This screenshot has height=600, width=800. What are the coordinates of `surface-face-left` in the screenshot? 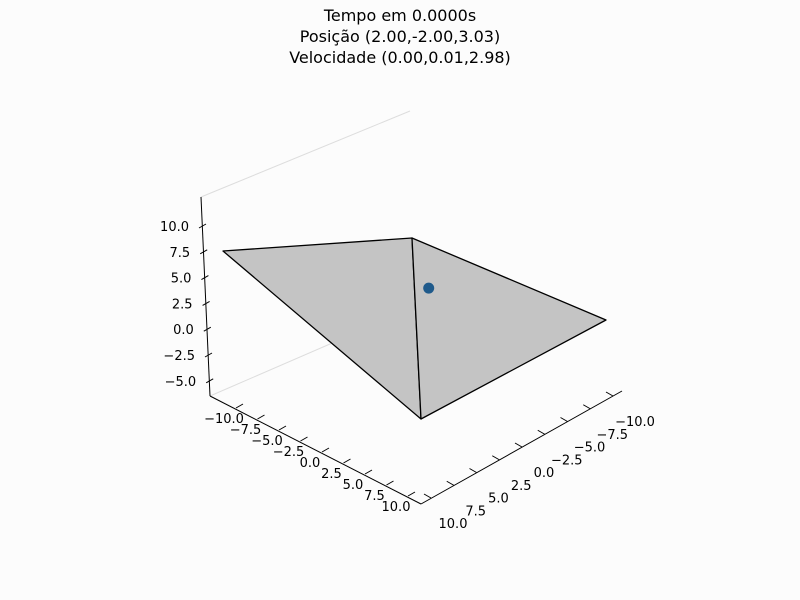 It's located at (322, 328).